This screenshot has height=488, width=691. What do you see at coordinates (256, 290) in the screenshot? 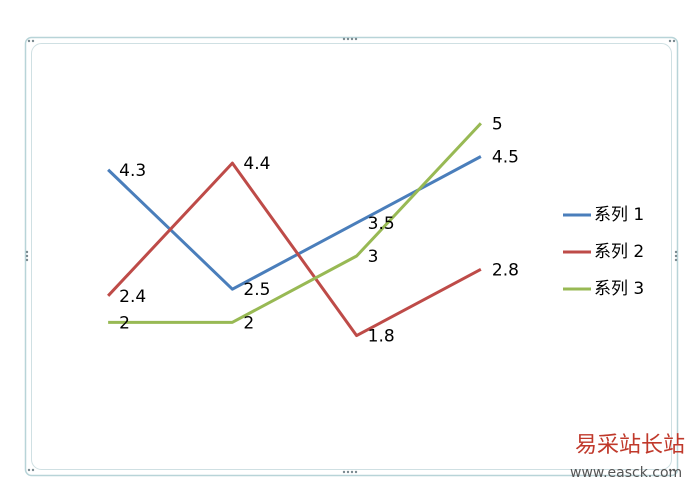
I see `data-label: 2.5` at bounding box center [256, 290].